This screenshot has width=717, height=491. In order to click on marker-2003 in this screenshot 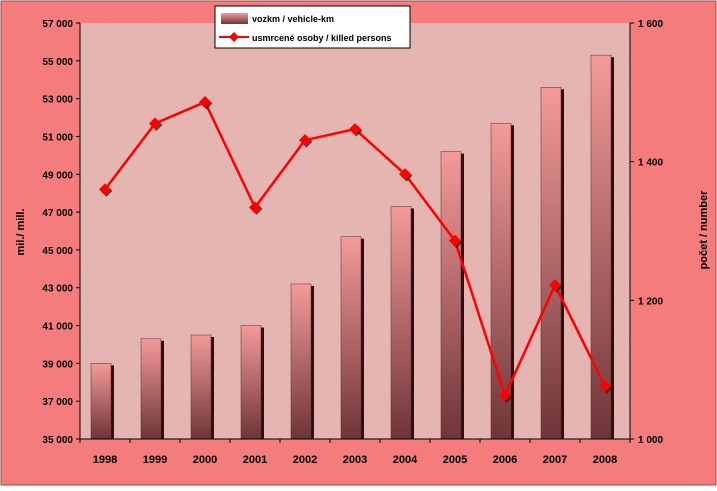, I will do `click(355, 129)`.